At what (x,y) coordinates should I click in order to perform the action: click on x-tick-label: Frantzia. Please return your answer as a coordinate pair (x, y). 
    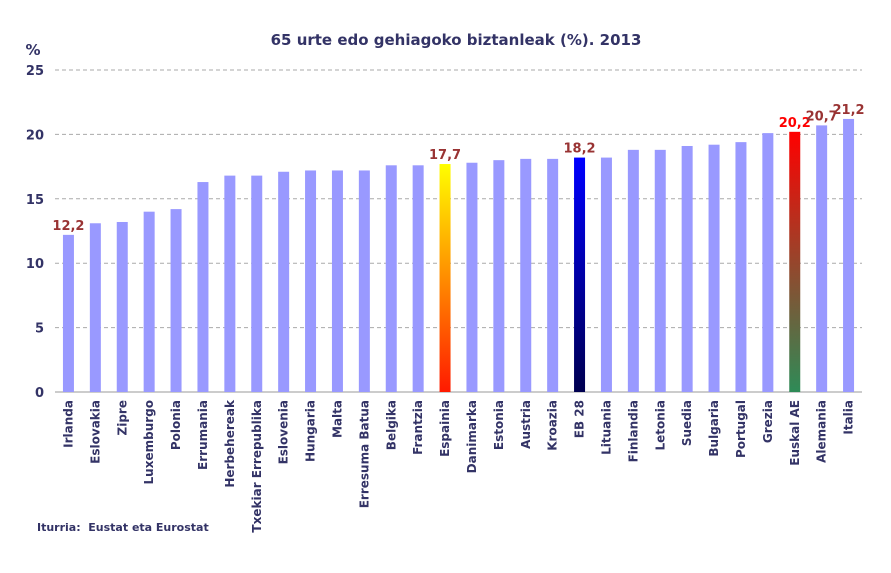
    Looking at the image, I should click on (418, 427).